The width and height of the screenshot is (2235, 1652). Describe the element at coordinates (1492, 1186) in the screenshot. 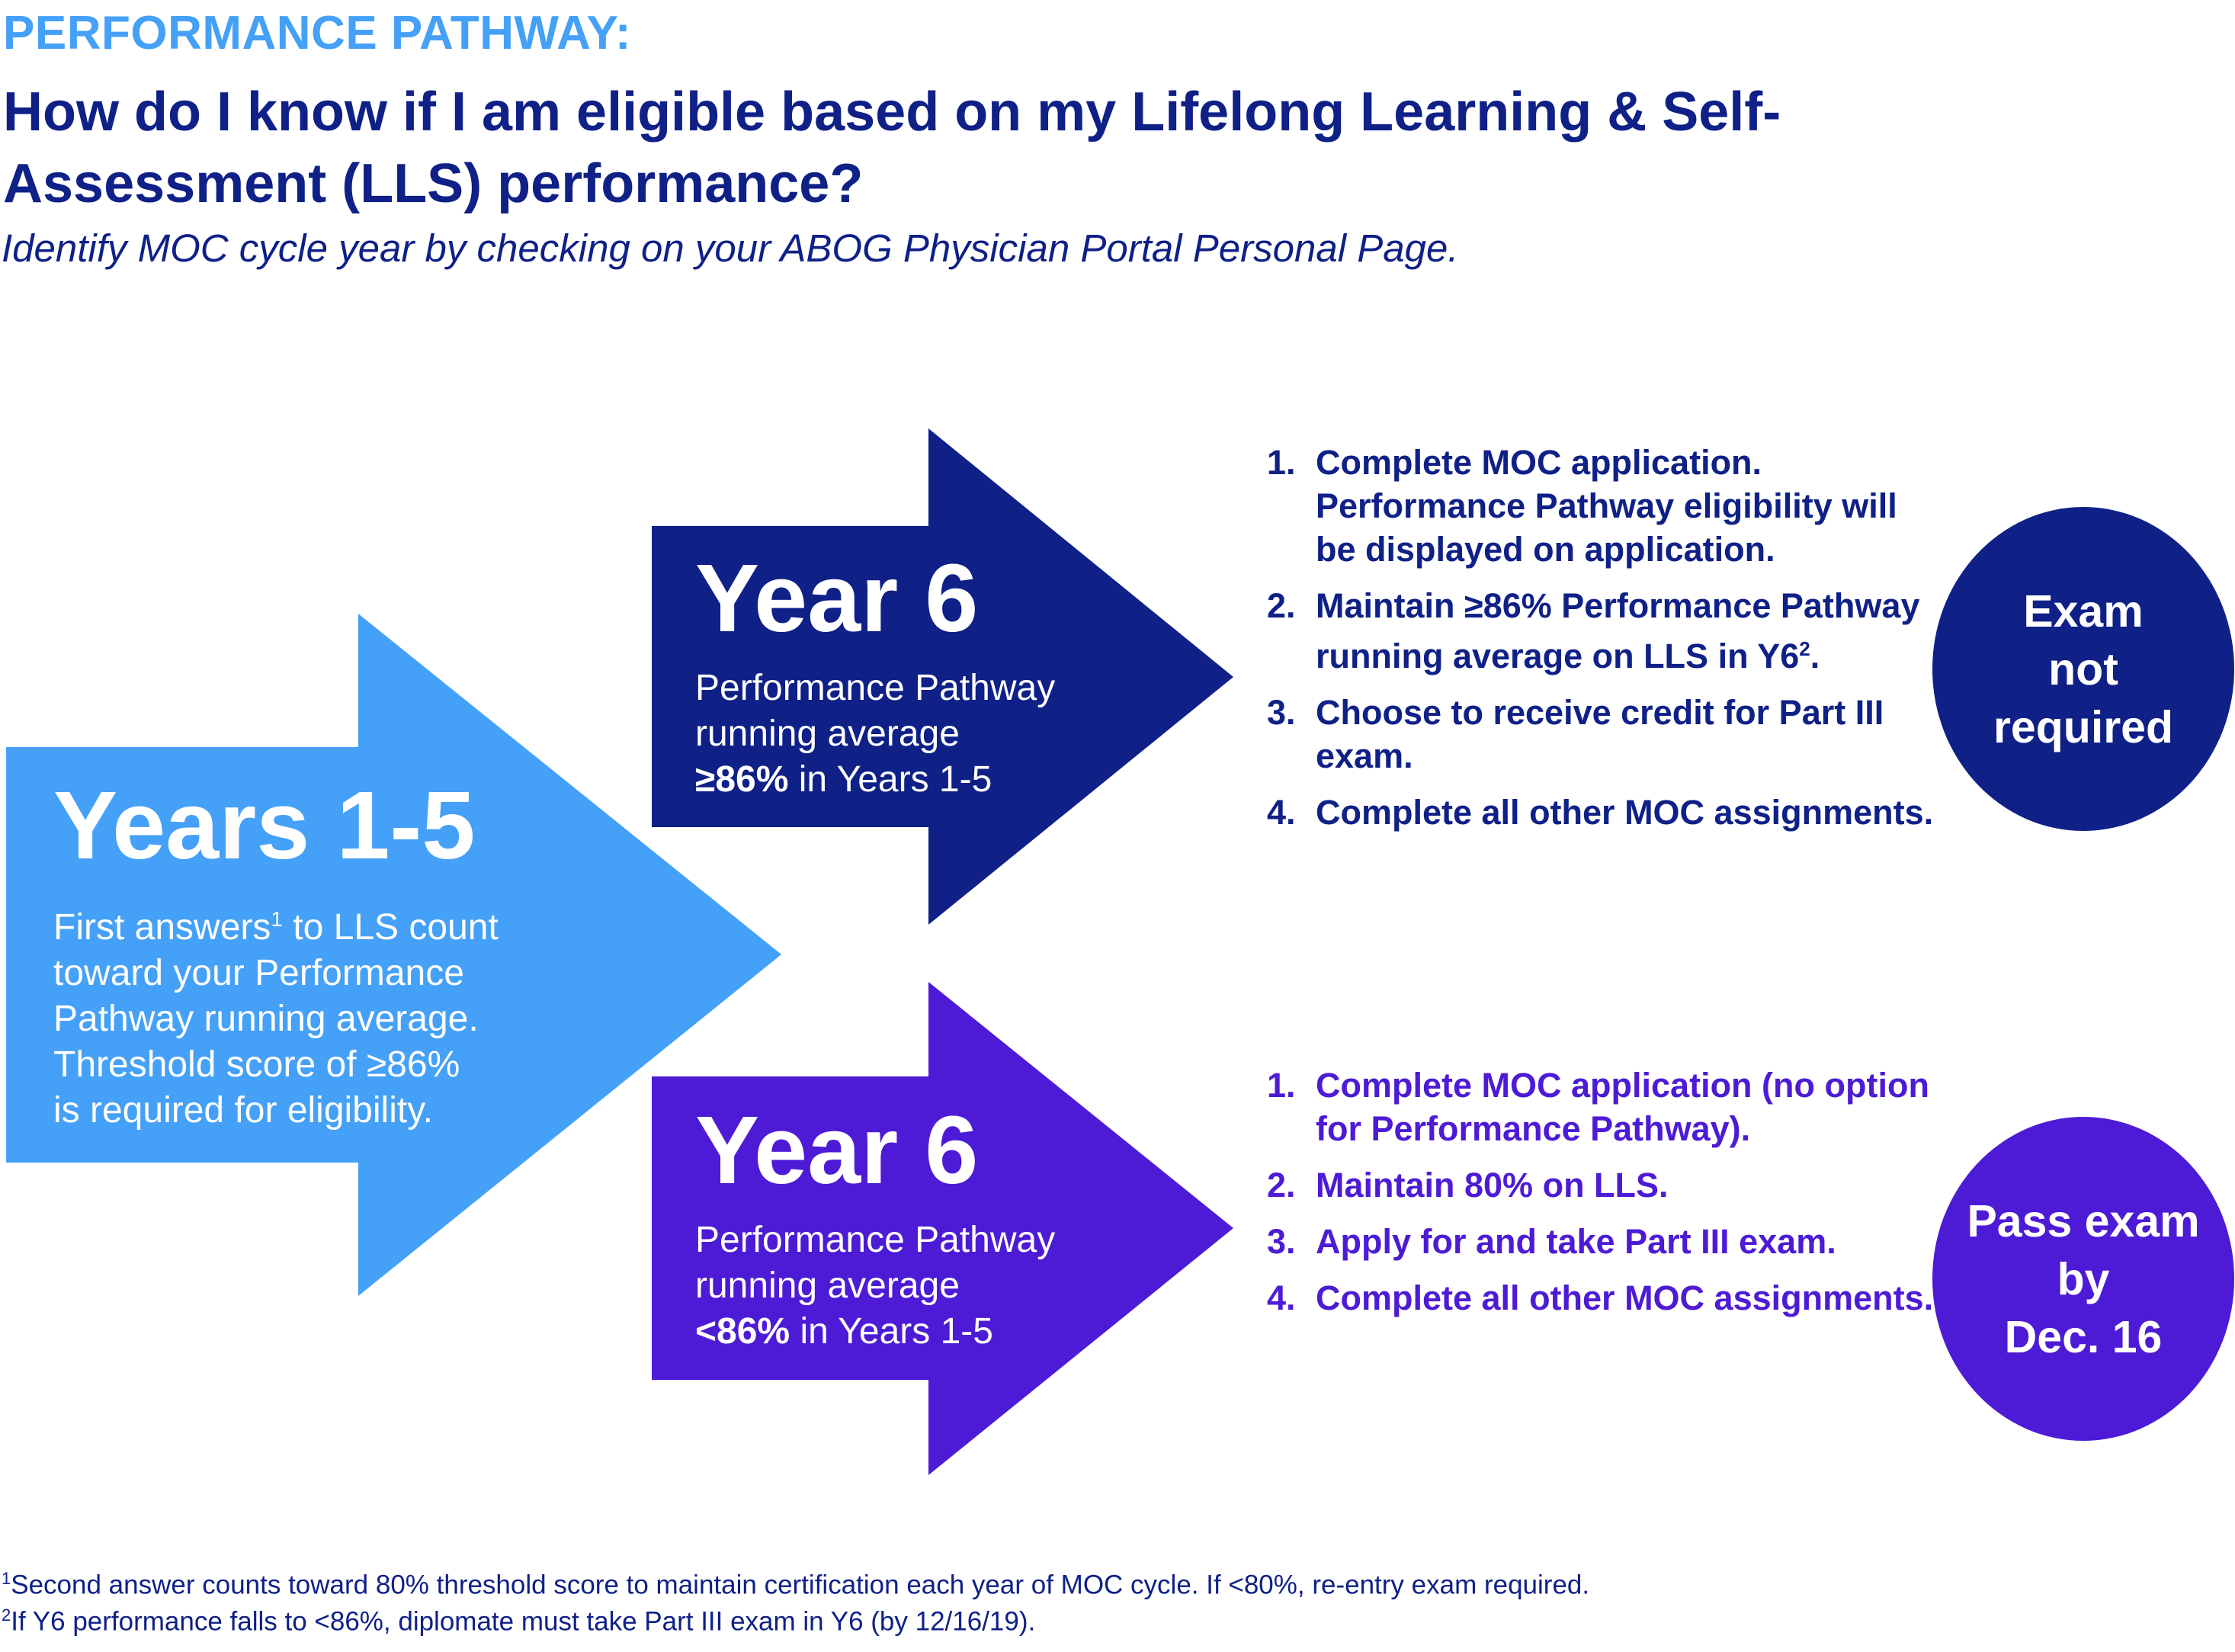

I see `step-text: Maintain 80% on LLS.` at that location.